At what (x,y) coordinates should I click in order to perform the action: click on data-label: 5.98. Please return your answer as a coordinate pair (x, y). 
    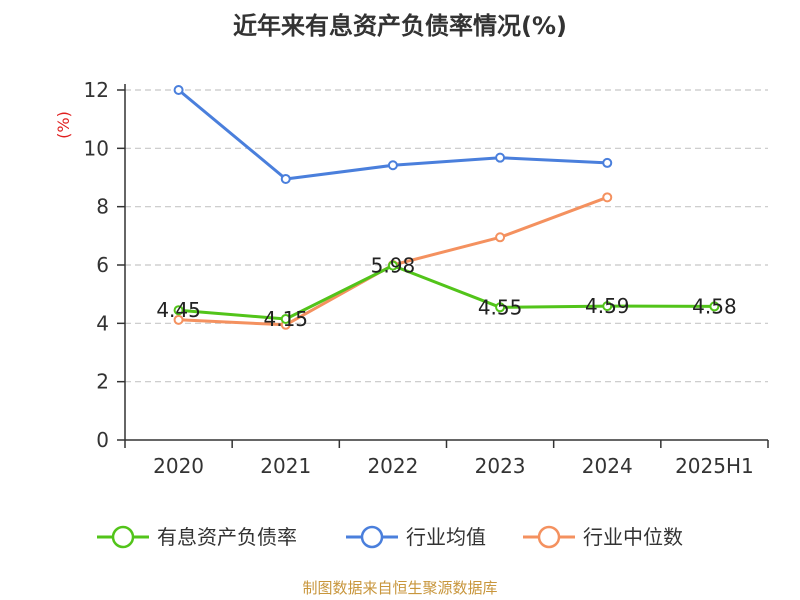
    Looking at the image, I should click on (393, 266).